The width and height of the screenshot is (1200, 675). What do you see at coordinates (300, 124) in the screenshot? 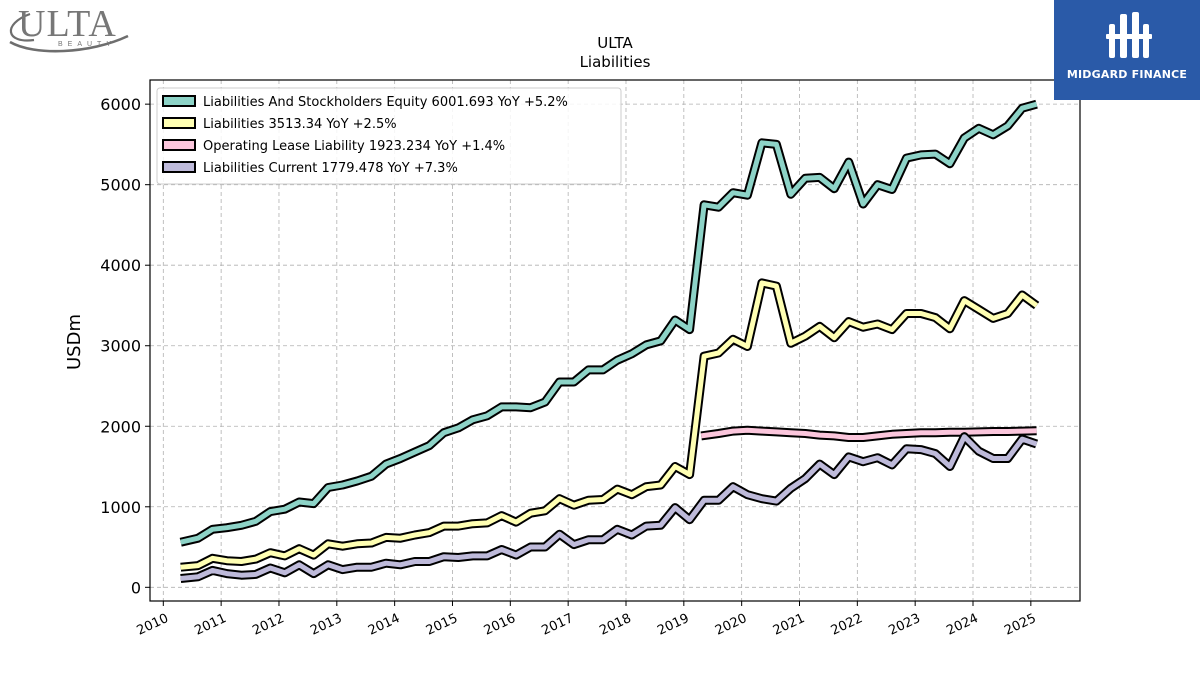
I see `legend-label-1: Liabilities 3513.34 YoY +2.5%` at bounding box center [300, 124].